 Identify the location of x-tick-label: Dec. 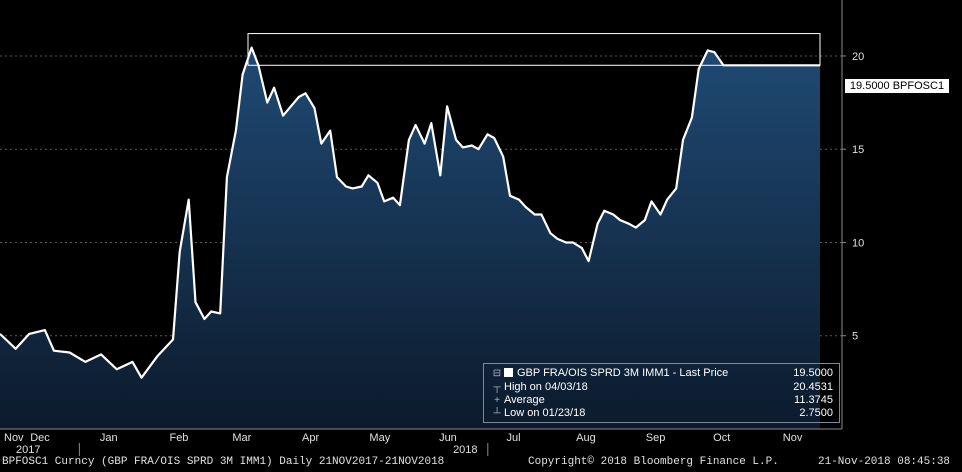
(40, 438).